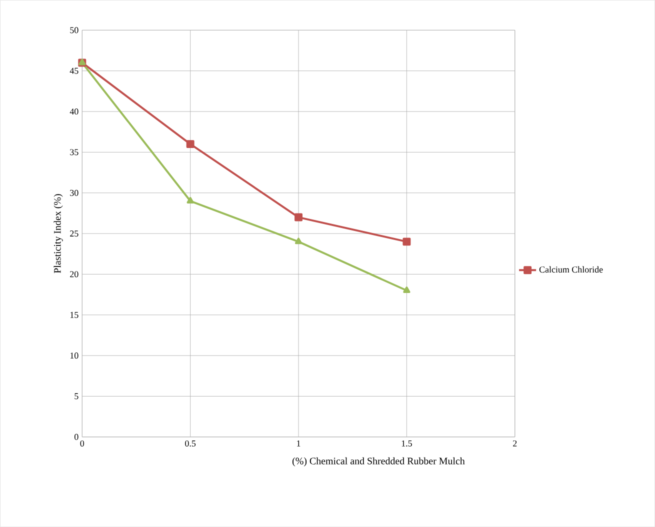  What do you see at coordinates (76, 437) in the screenshot?
I see `y-tick-label: 0` at bounding box center [76, 437].